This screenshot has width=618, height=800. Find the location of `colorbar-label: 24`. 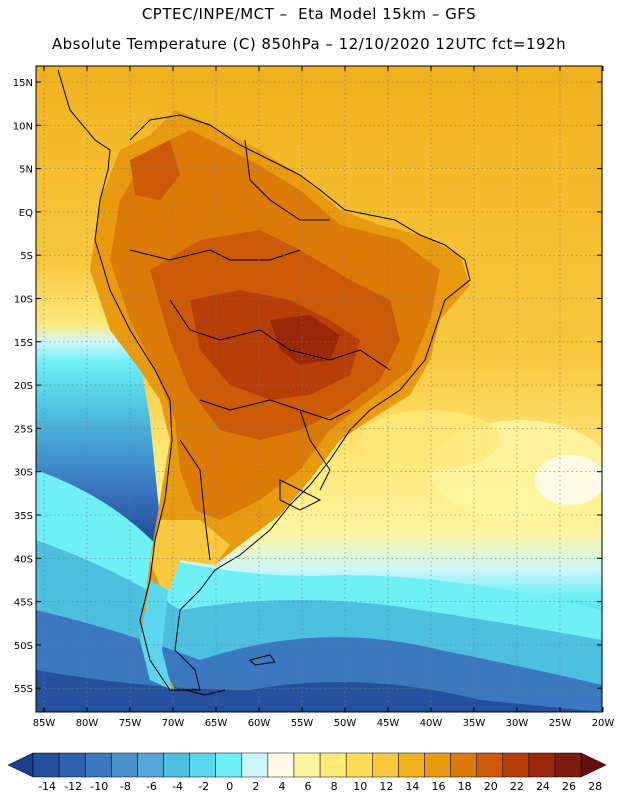

colorbar-label: 24 is located at coordinates (543, 786).